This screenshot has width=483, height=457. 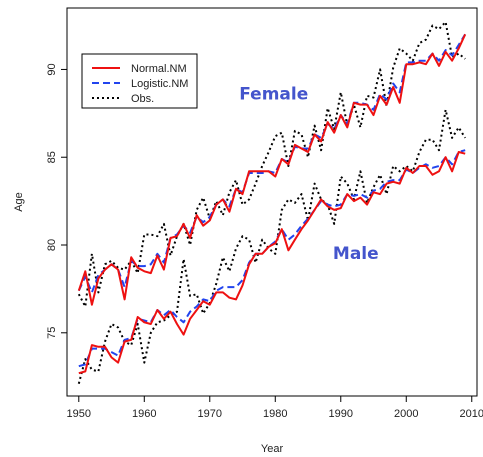 What do you see at coordinates (275, 414) in the screenshot?
I see `x-tick-label: 1980` at bounding box center [275, 414].